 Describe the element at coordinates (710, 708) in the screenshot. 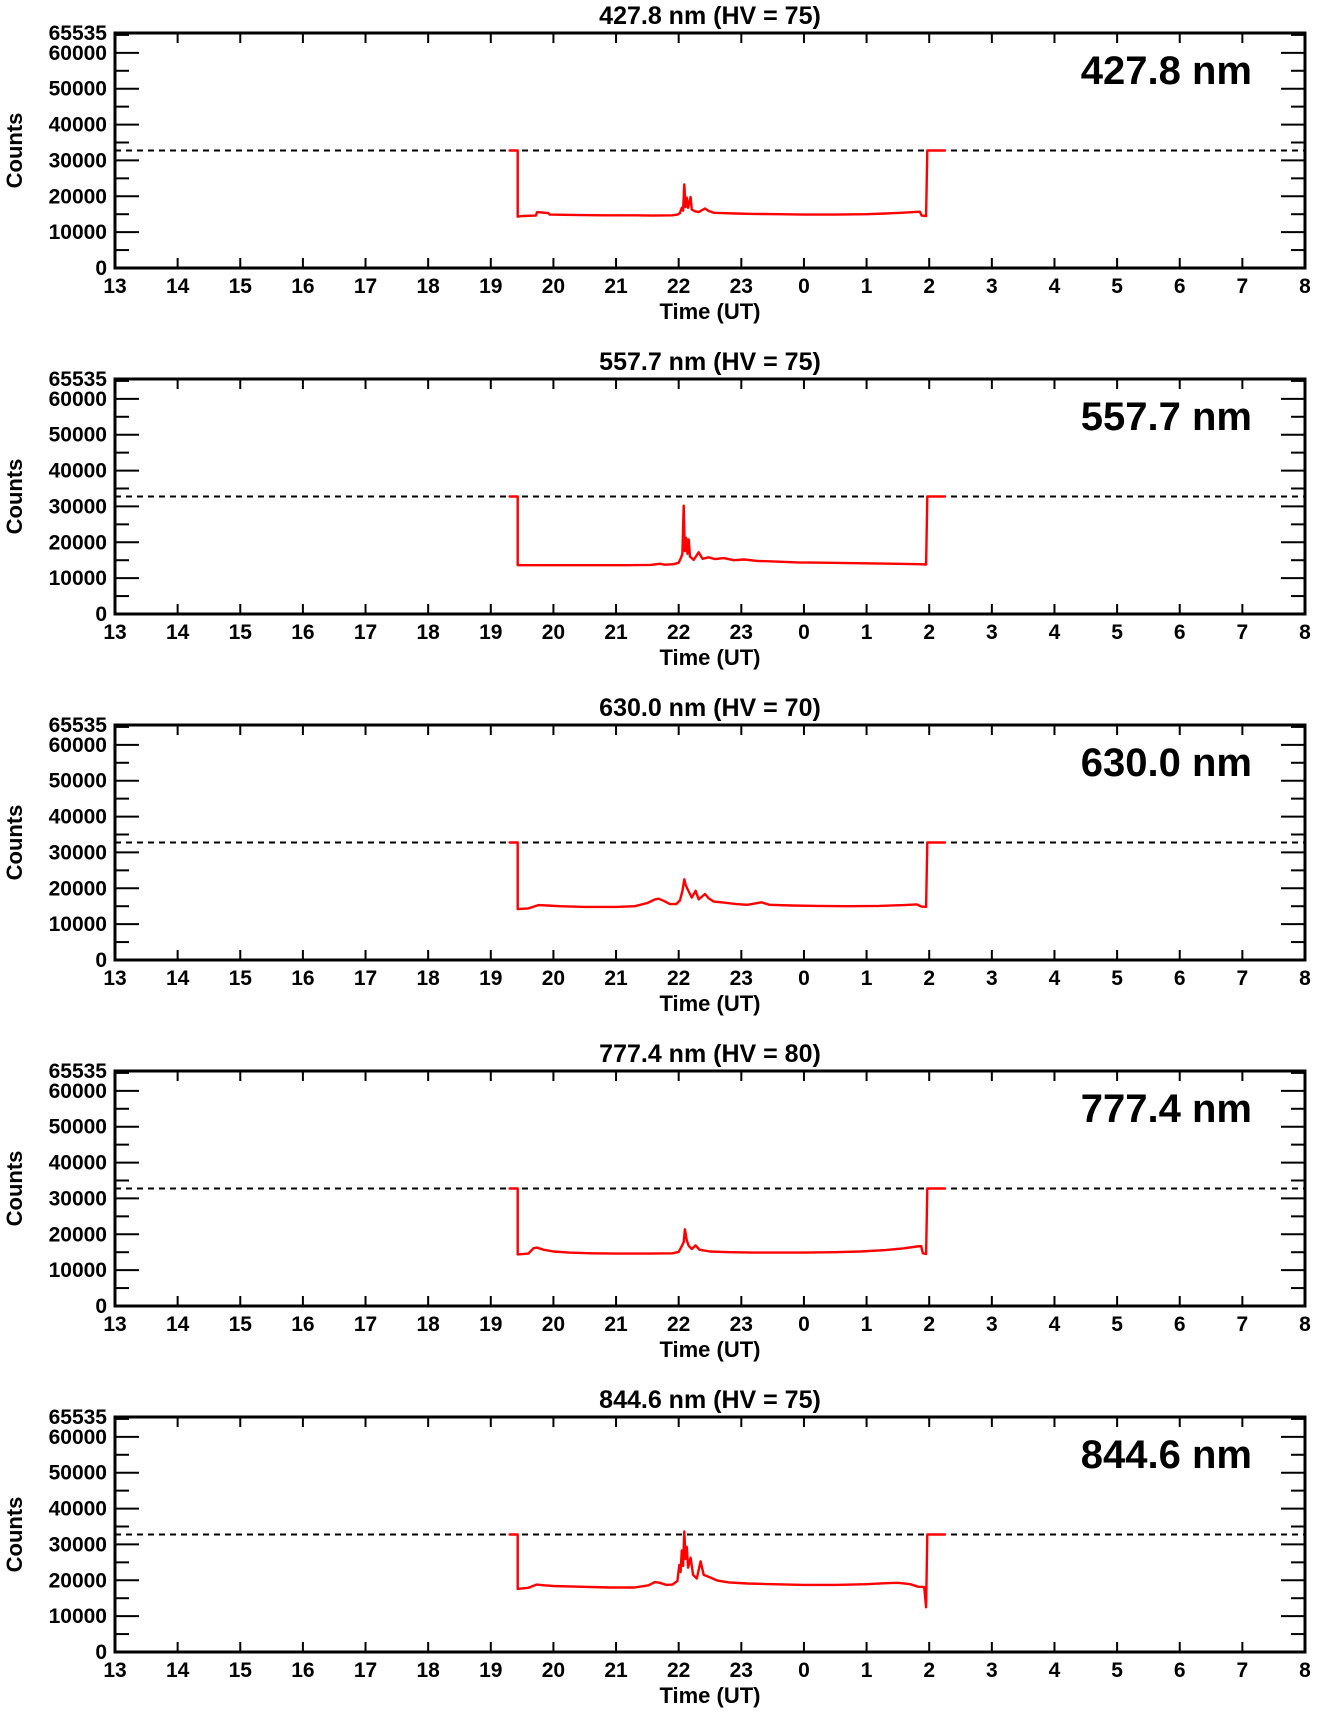

I see `panel-title: 630.0 nm (HV = 70)` at that location.